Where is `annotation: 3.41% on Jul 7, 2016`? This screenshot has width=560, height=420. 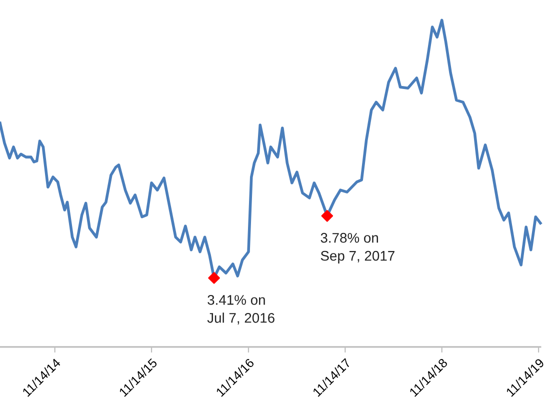
annotation: 3.41% on Jul 7, 2016 is located at coordinates (240, 309).